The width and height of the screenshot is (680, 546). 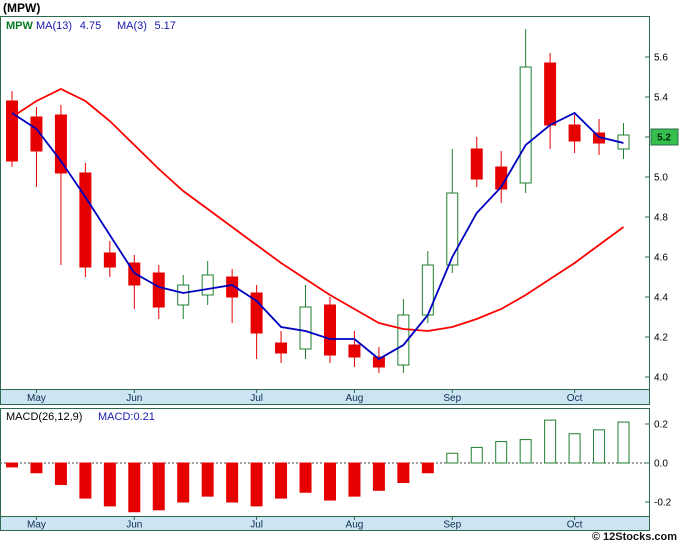 I want to click on price-tick-label: 4.2, so click(x=661, y=338).